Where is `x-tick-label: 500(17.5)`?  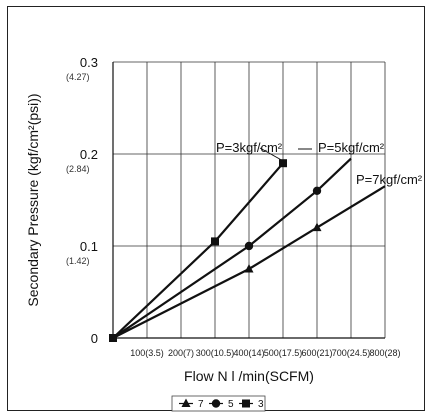
x-tick-label: 500(17.5) is located at coordinates (283, 353).